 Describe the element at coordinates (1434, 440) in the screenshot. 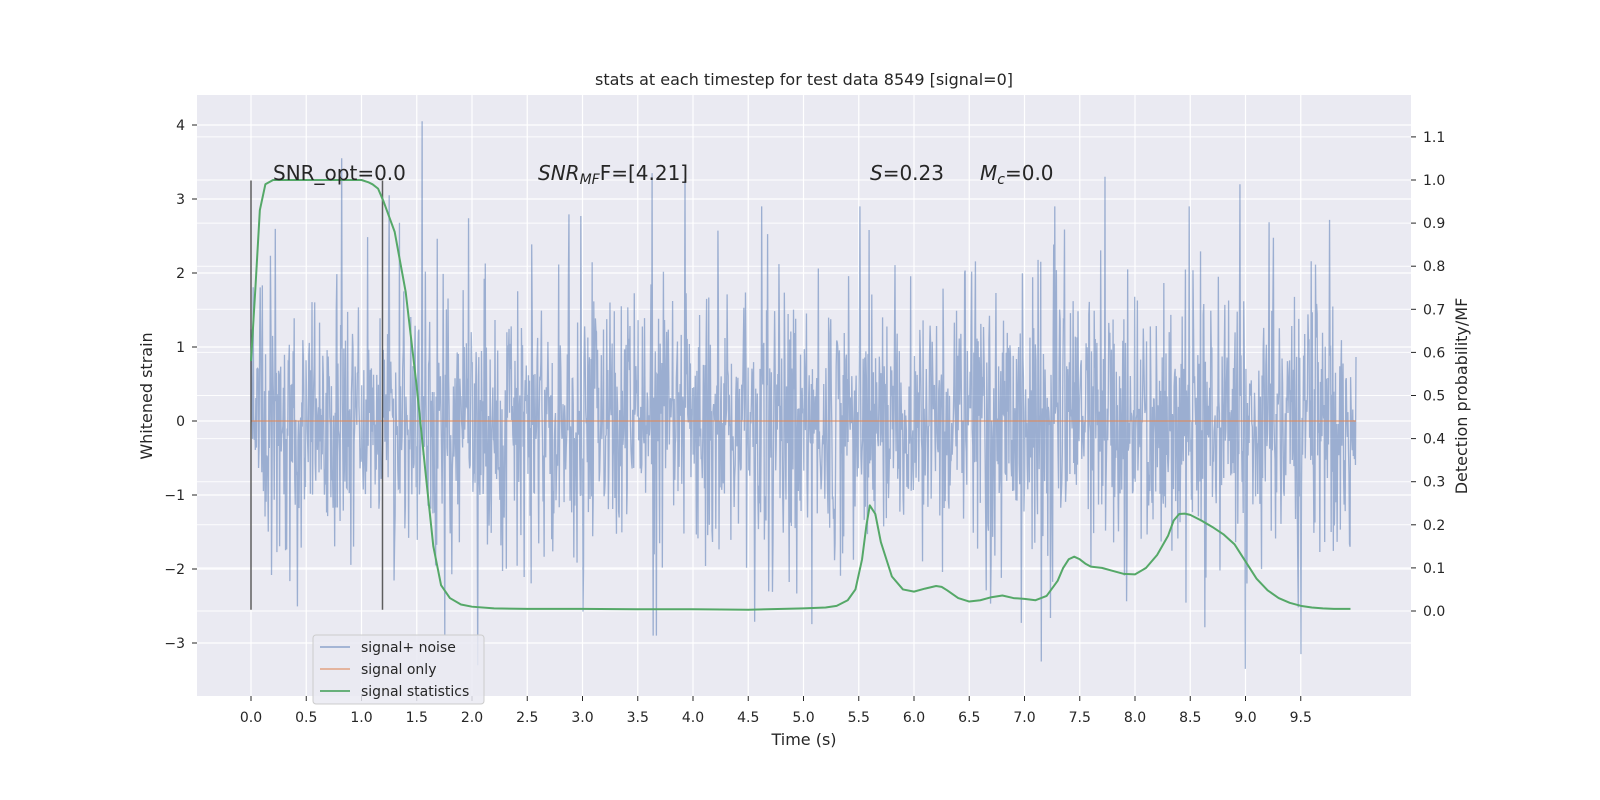

I see `y-right-tick-label: 0.4` at that location.